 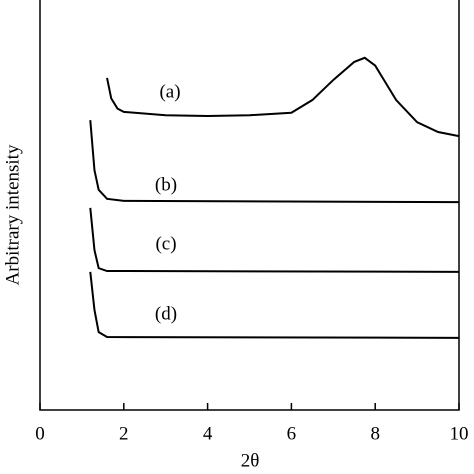 I want to click on x-tick-label: 6, so click(x=292, y=433).